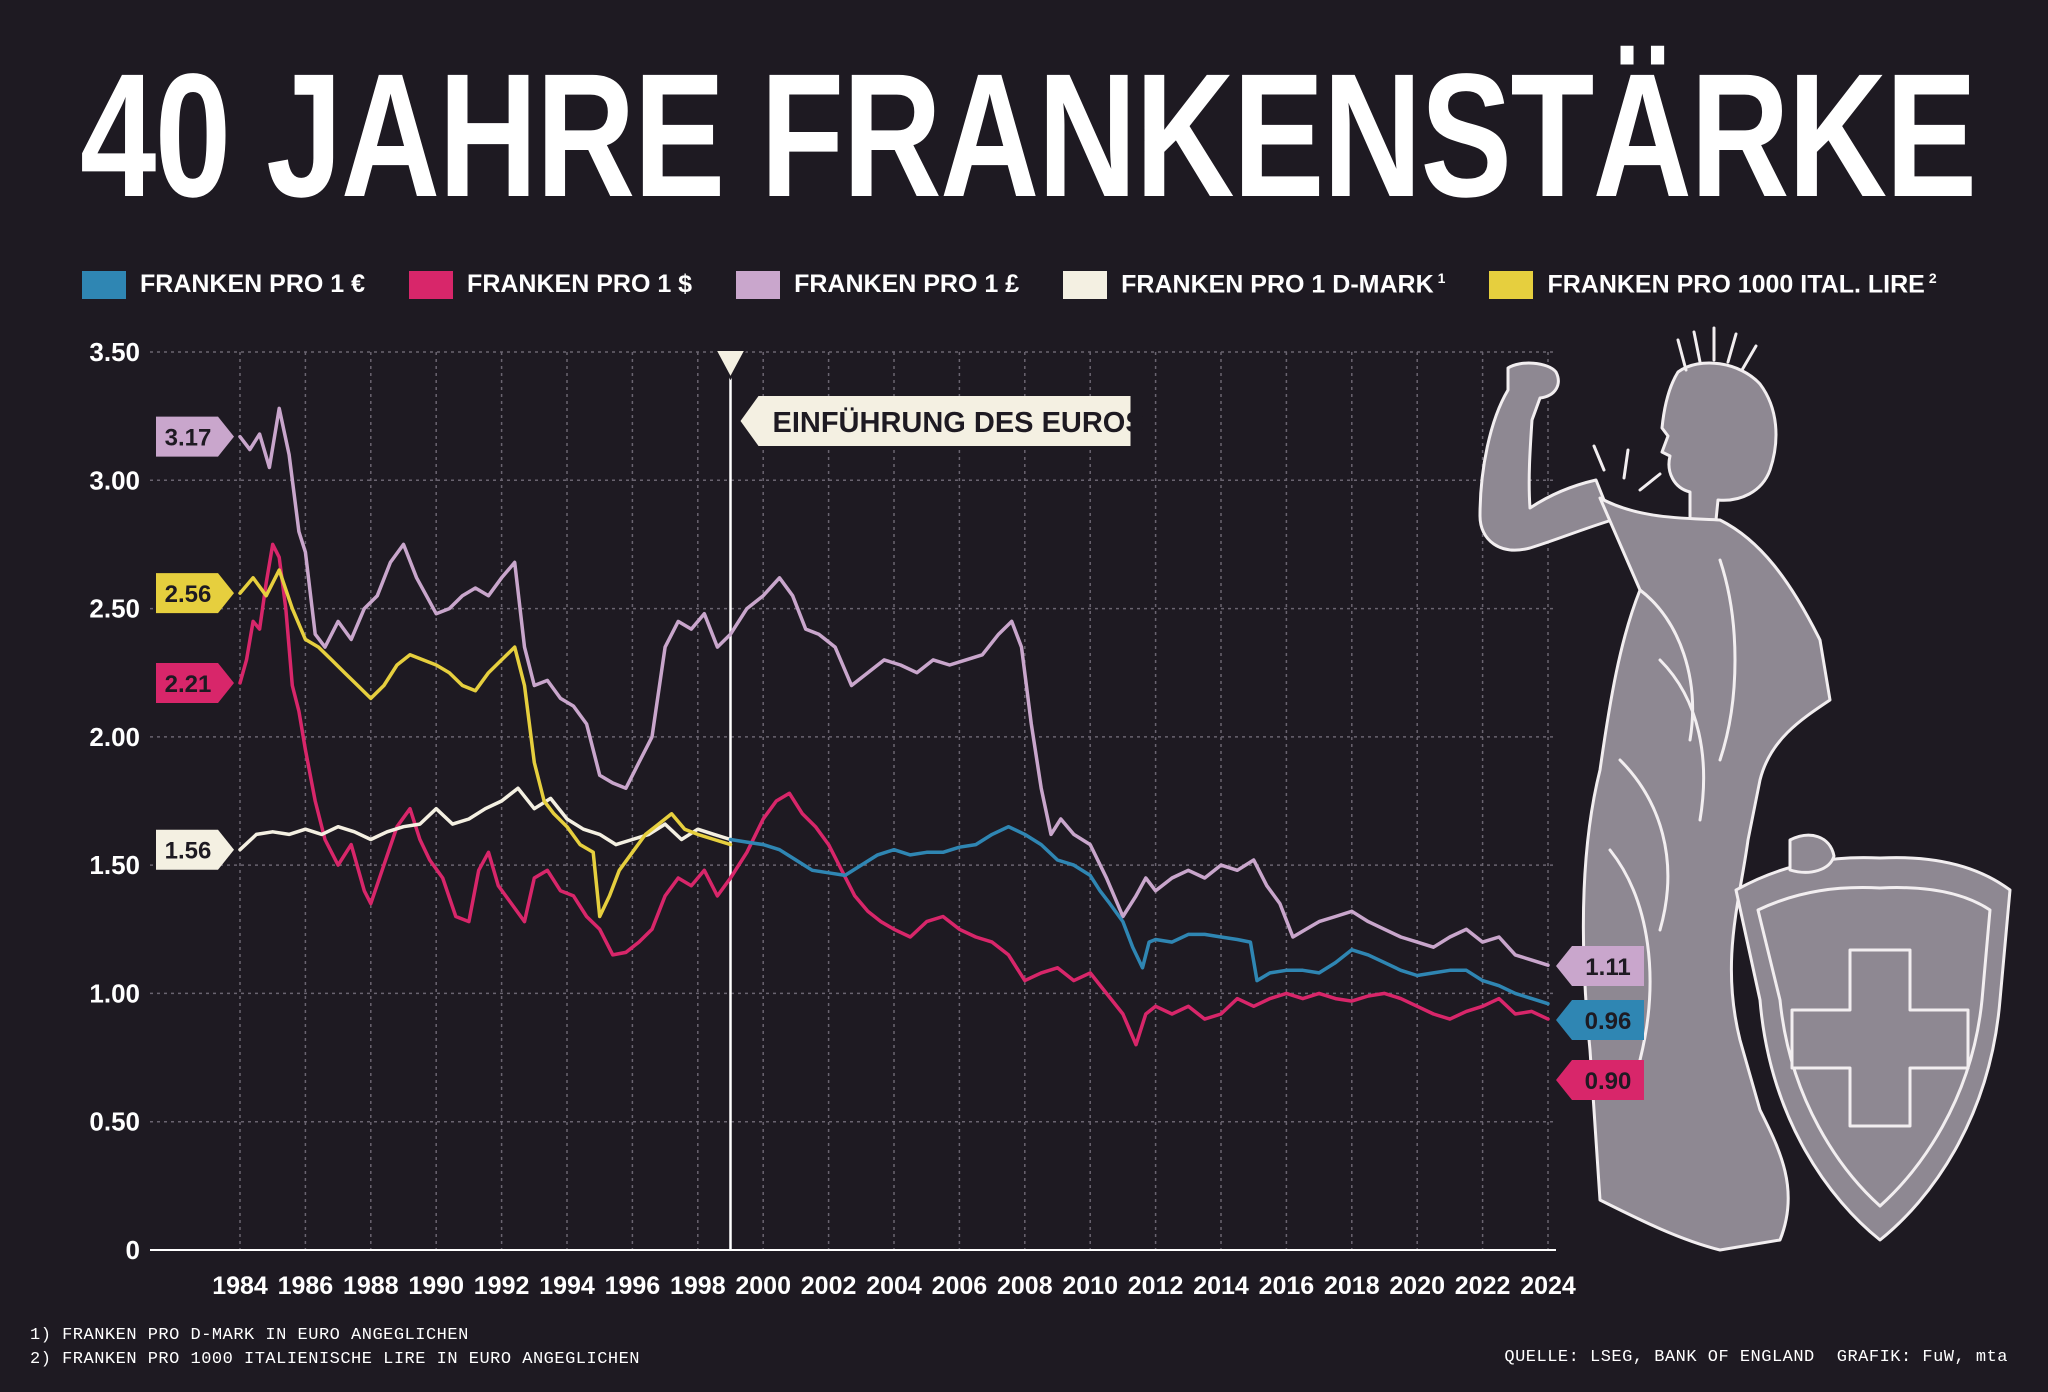  I want to click on x-tick-label: 1996, so click(633, 1286).